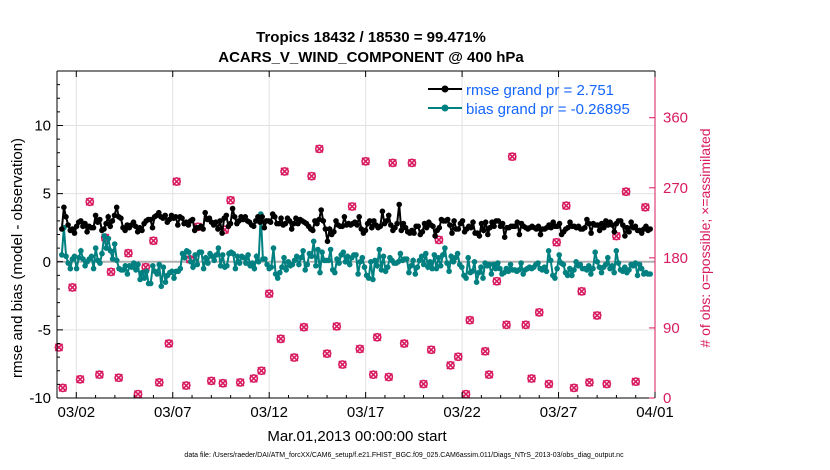 This screenshot has width=830, height=470. I want to click on x-tick-label: 03/12, so click(269, 412).